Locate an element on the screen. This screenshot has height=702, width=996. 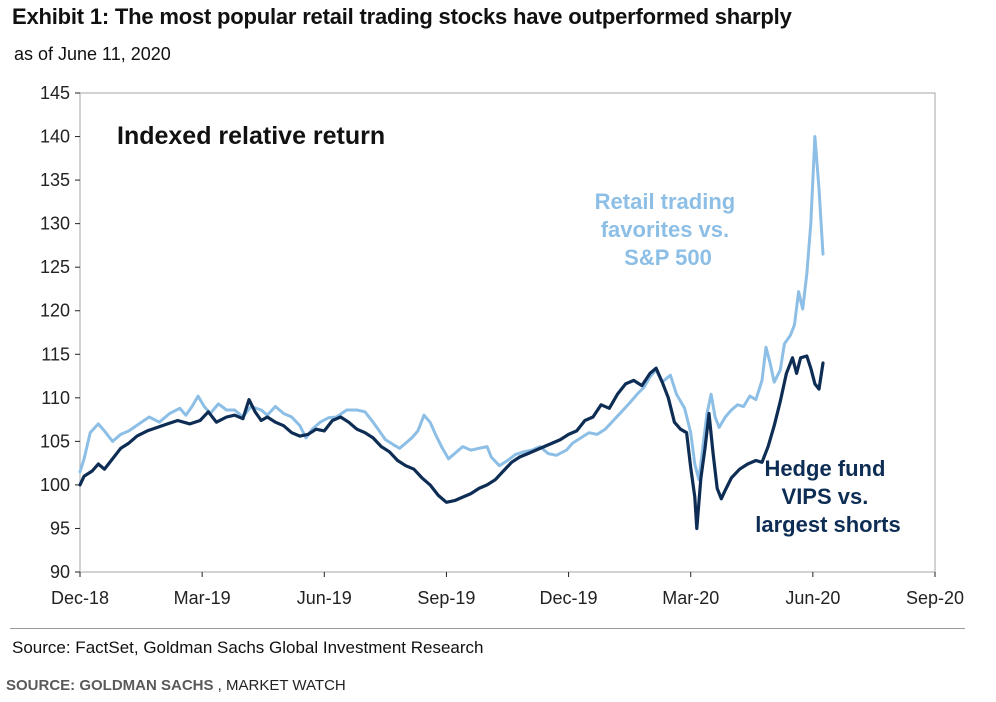
y-tick-label: 100 is located at coordinates (55, 485).